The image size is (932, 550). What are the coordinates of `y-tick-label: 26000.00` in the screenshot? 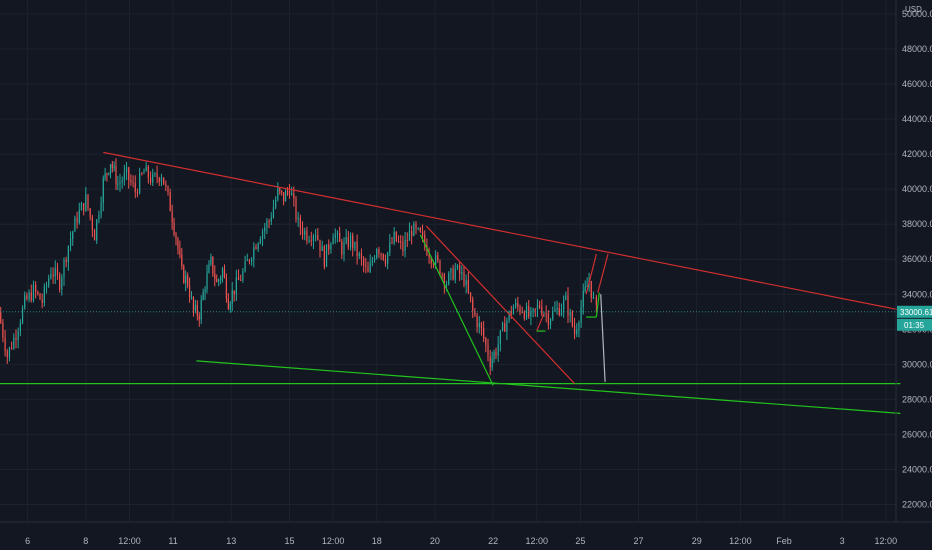 It's located at (917, 434).